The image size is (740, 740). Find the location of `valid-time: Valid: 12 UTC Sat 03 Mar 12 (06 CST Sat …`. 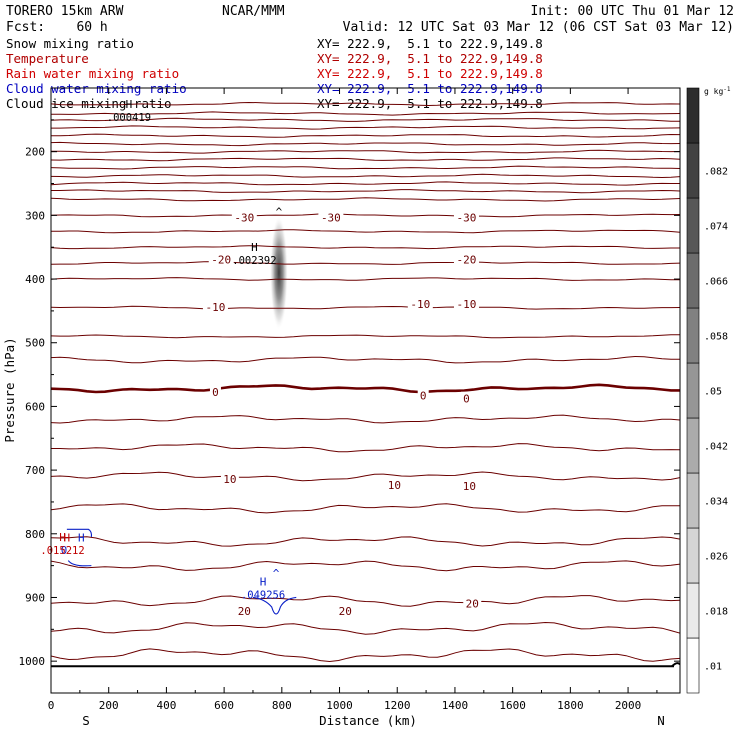

valid-time: Valid: 12 UTC Sat 03 Mar 12 (06 CST Sat … is located at coordinates (538, 27).